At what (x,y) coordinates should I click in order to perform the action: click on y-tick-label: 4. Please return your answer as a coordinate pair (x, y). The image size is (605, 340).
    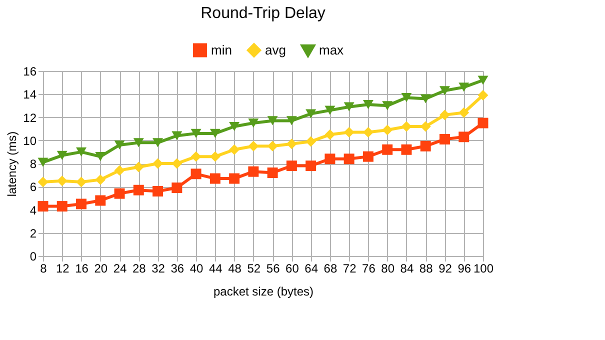
    Looking at the image, I should click on (33, 210).